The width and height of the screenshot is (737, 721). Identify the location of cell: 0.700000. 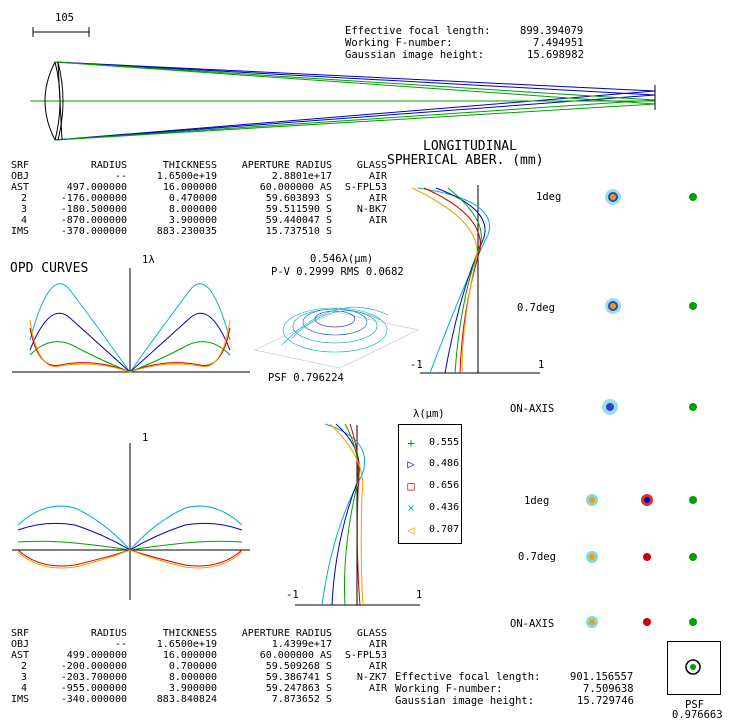
(192, 666).